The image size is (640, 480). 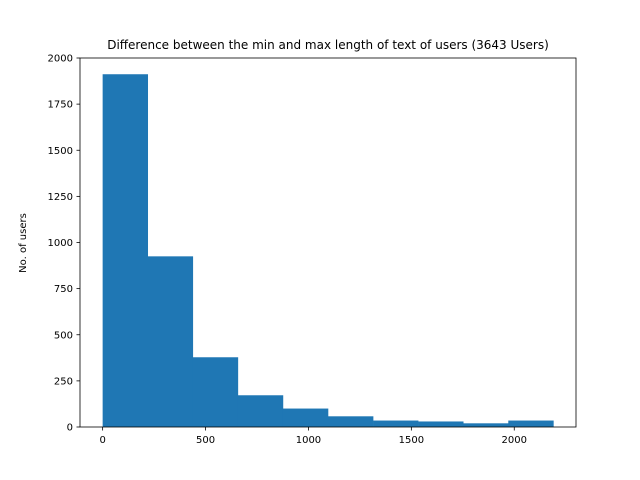 I want to click on x-tick-label: 0, so click(x=102, y=440).